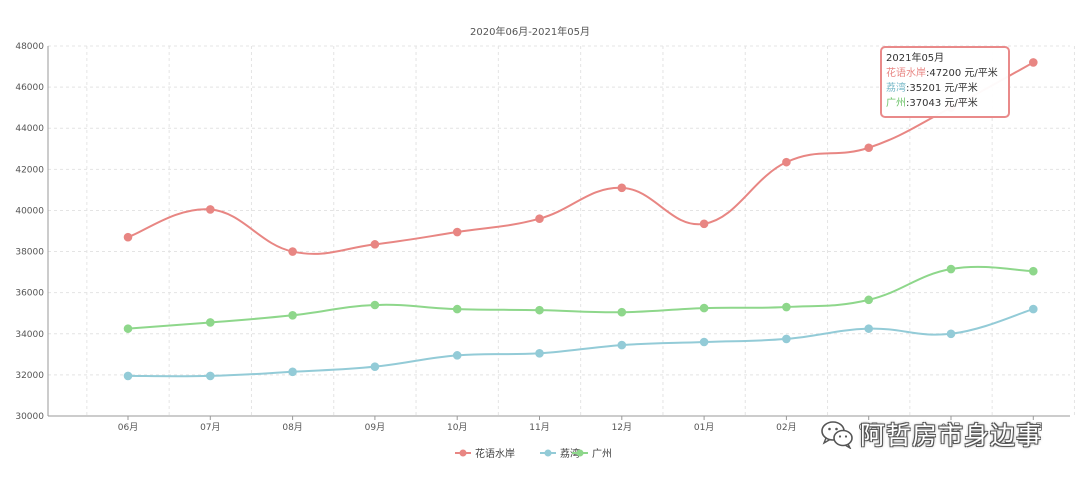  Describe the element at coordinates (915, 58) in the screenshot. I see `tooltip-title: 2021年05月` at that location.